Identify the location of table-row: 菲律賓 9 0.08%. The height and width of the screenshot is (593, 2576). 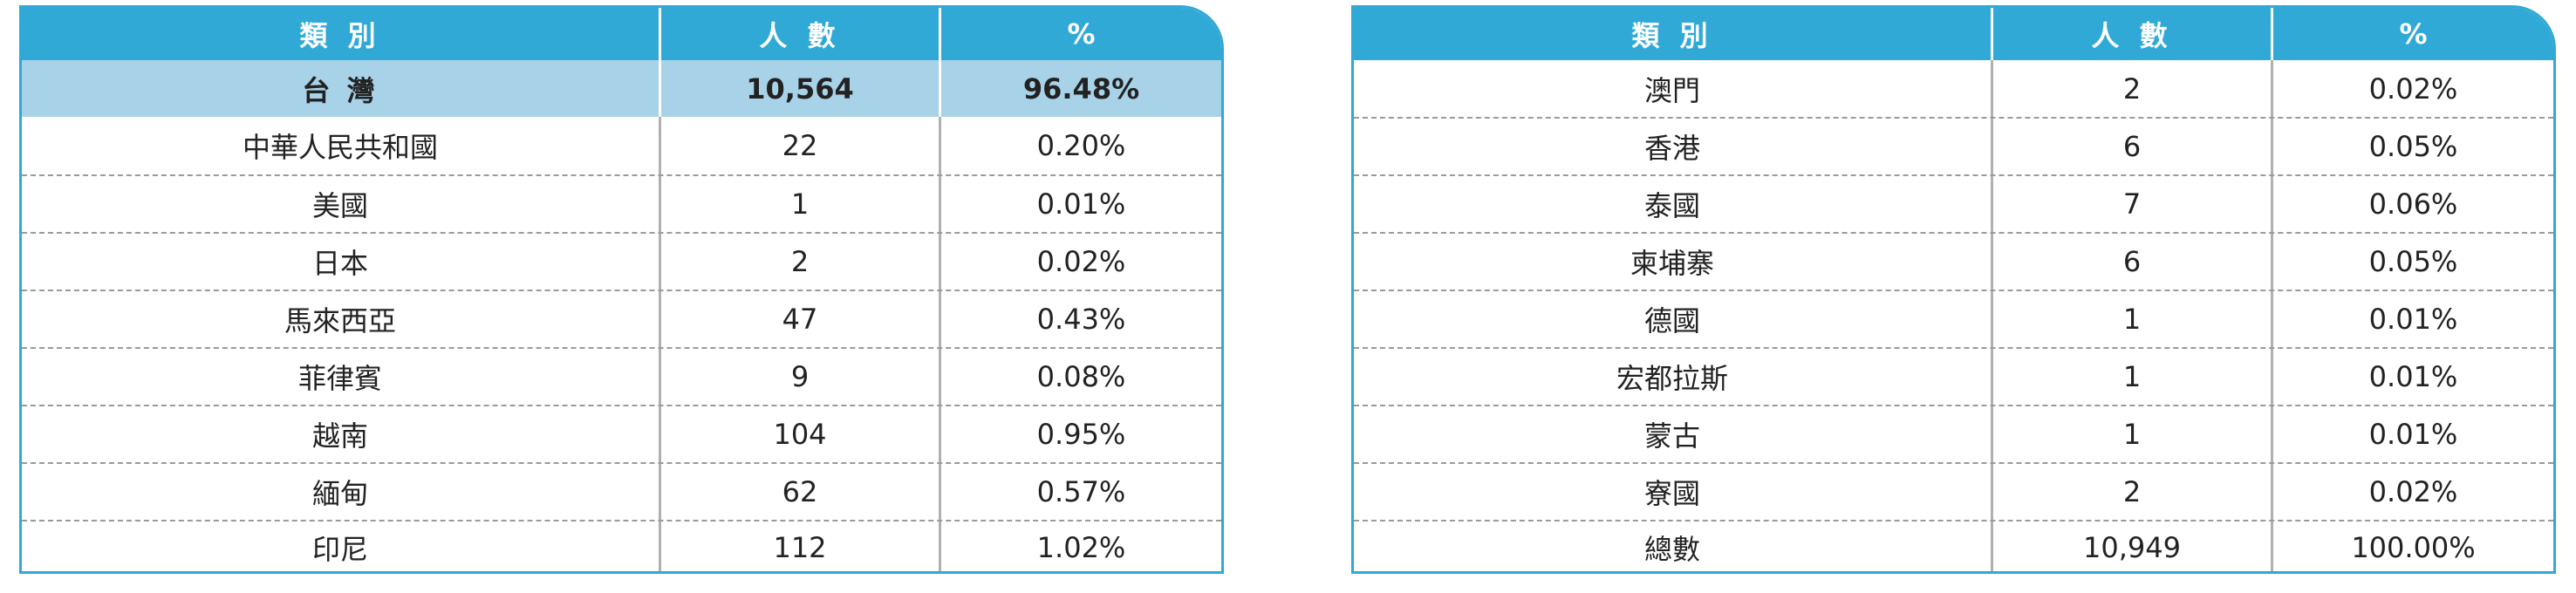
(621, 376).